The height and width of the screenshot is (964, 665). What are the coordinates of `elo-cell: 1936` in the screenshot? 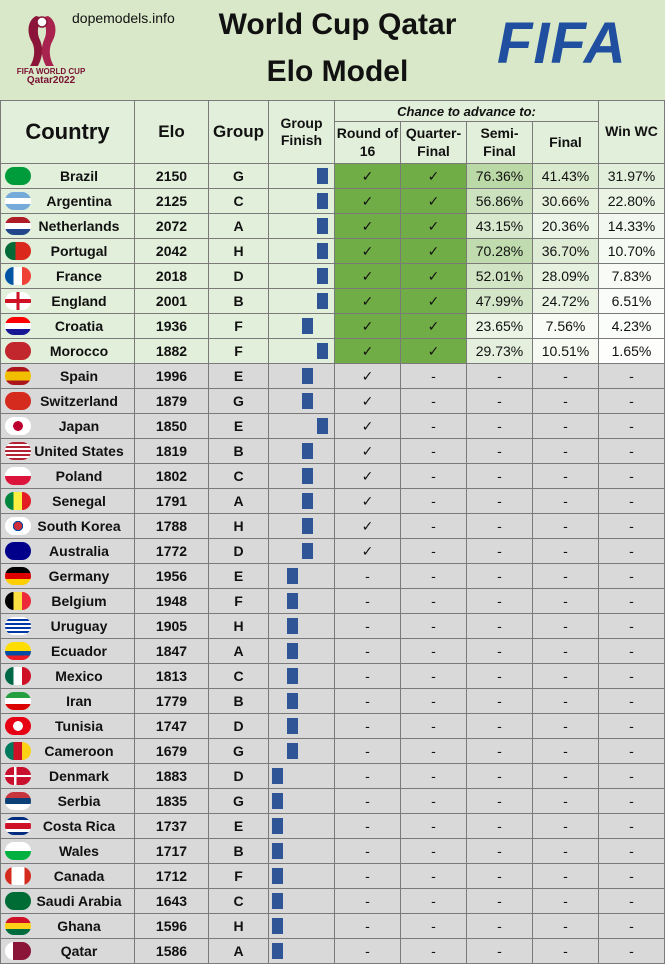 It's located at (171, 326).